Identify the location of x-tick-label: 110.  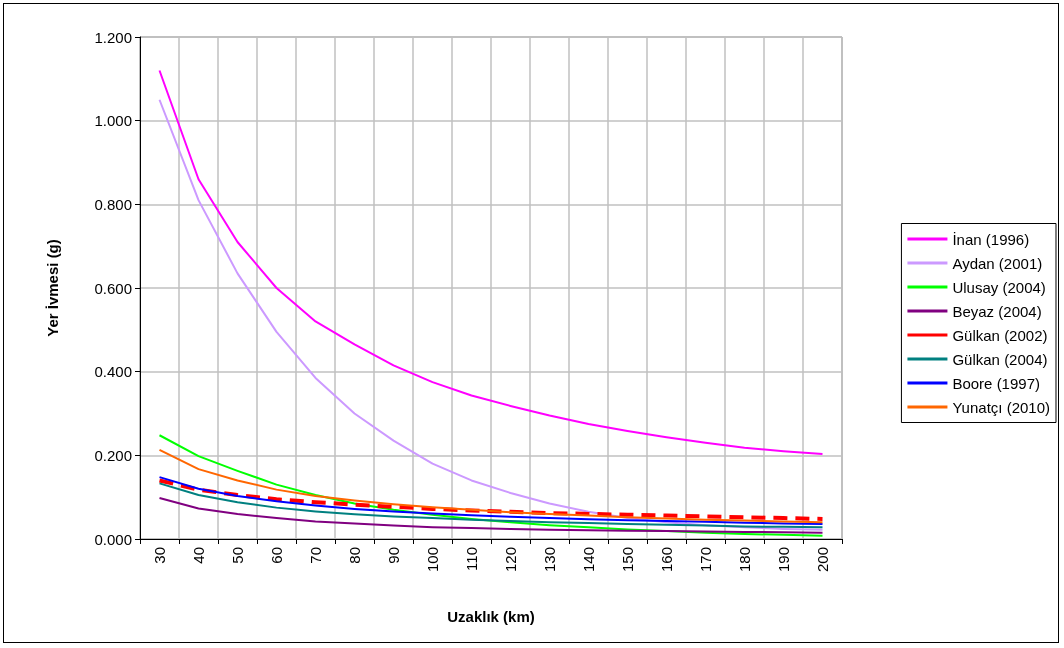
(471, 559).